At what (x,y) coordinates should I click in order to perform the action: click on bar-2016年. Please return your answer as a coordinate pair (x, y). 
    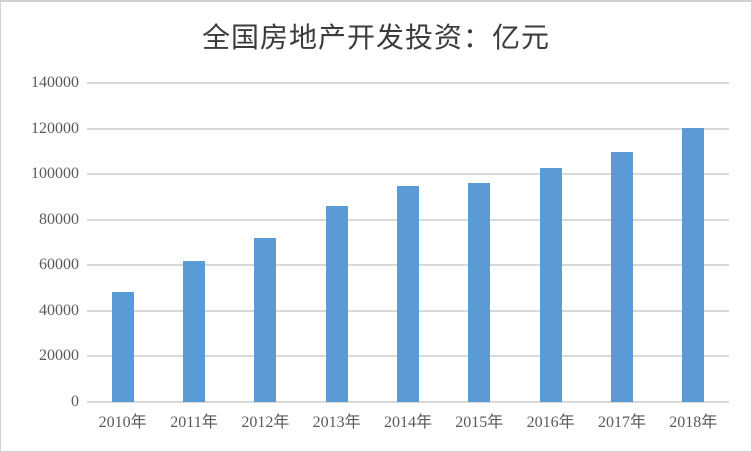
    Looking at the image, I should click on (550, 285).